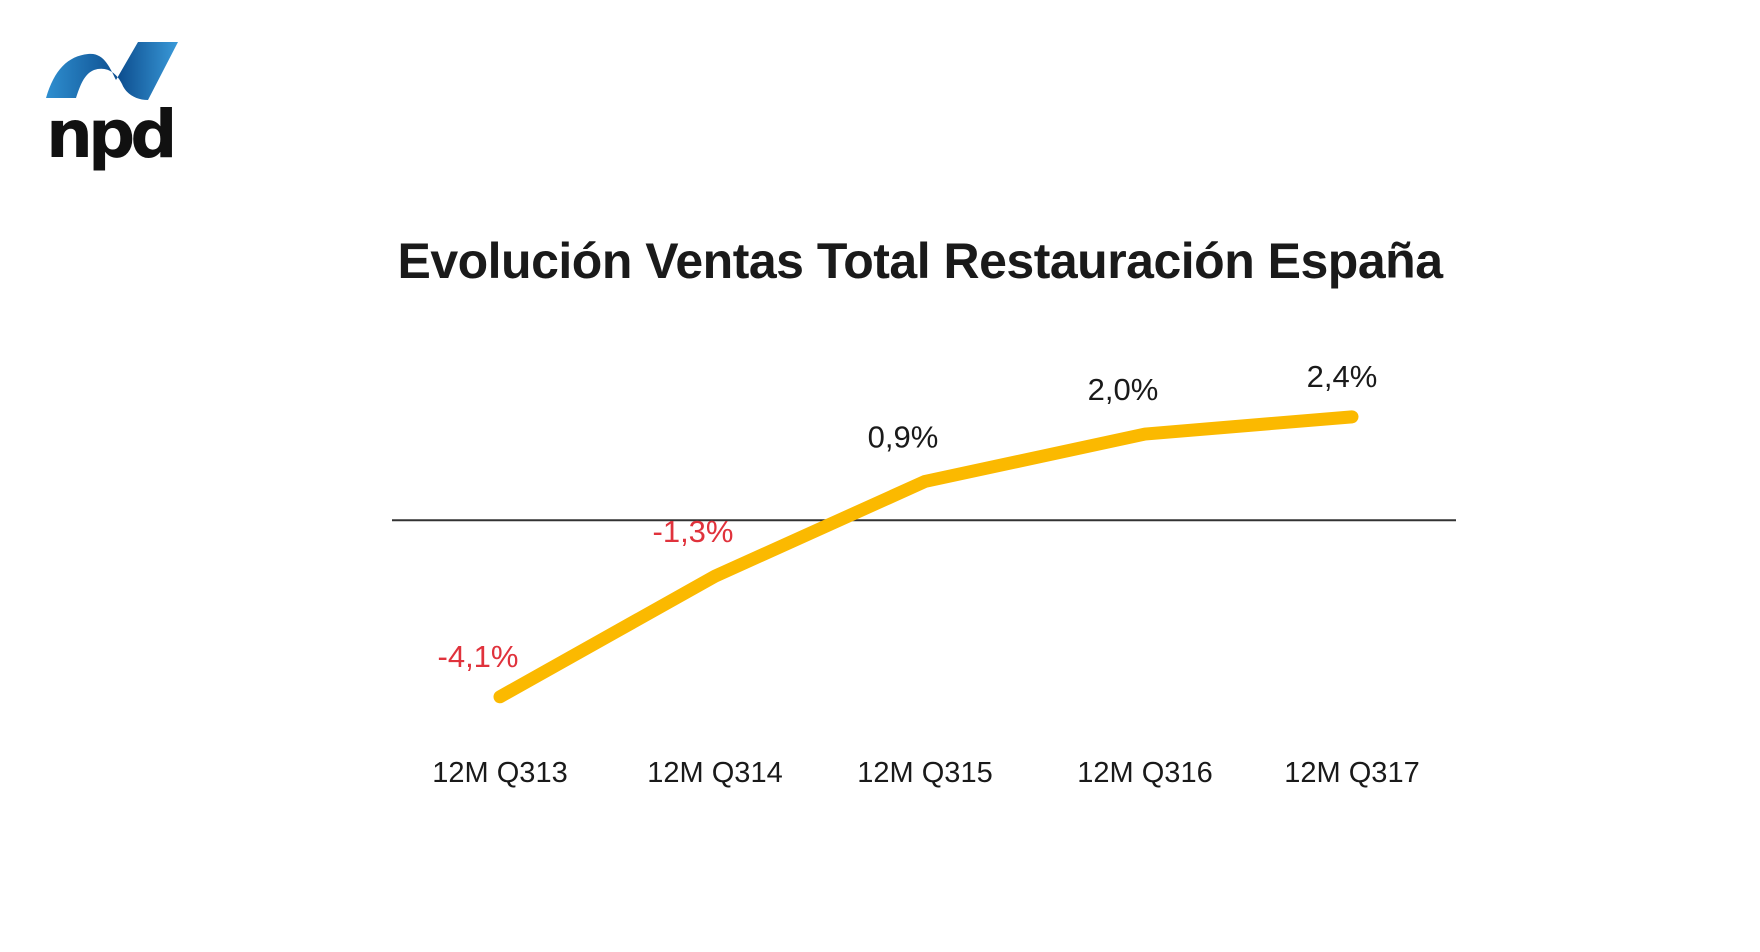 This screenshot has height=952, width=1760. What do you see at coordinates (924, 773) in the screenshot?
I see `x-tick-label: 12M Q315` at bounding box center [924, 773].